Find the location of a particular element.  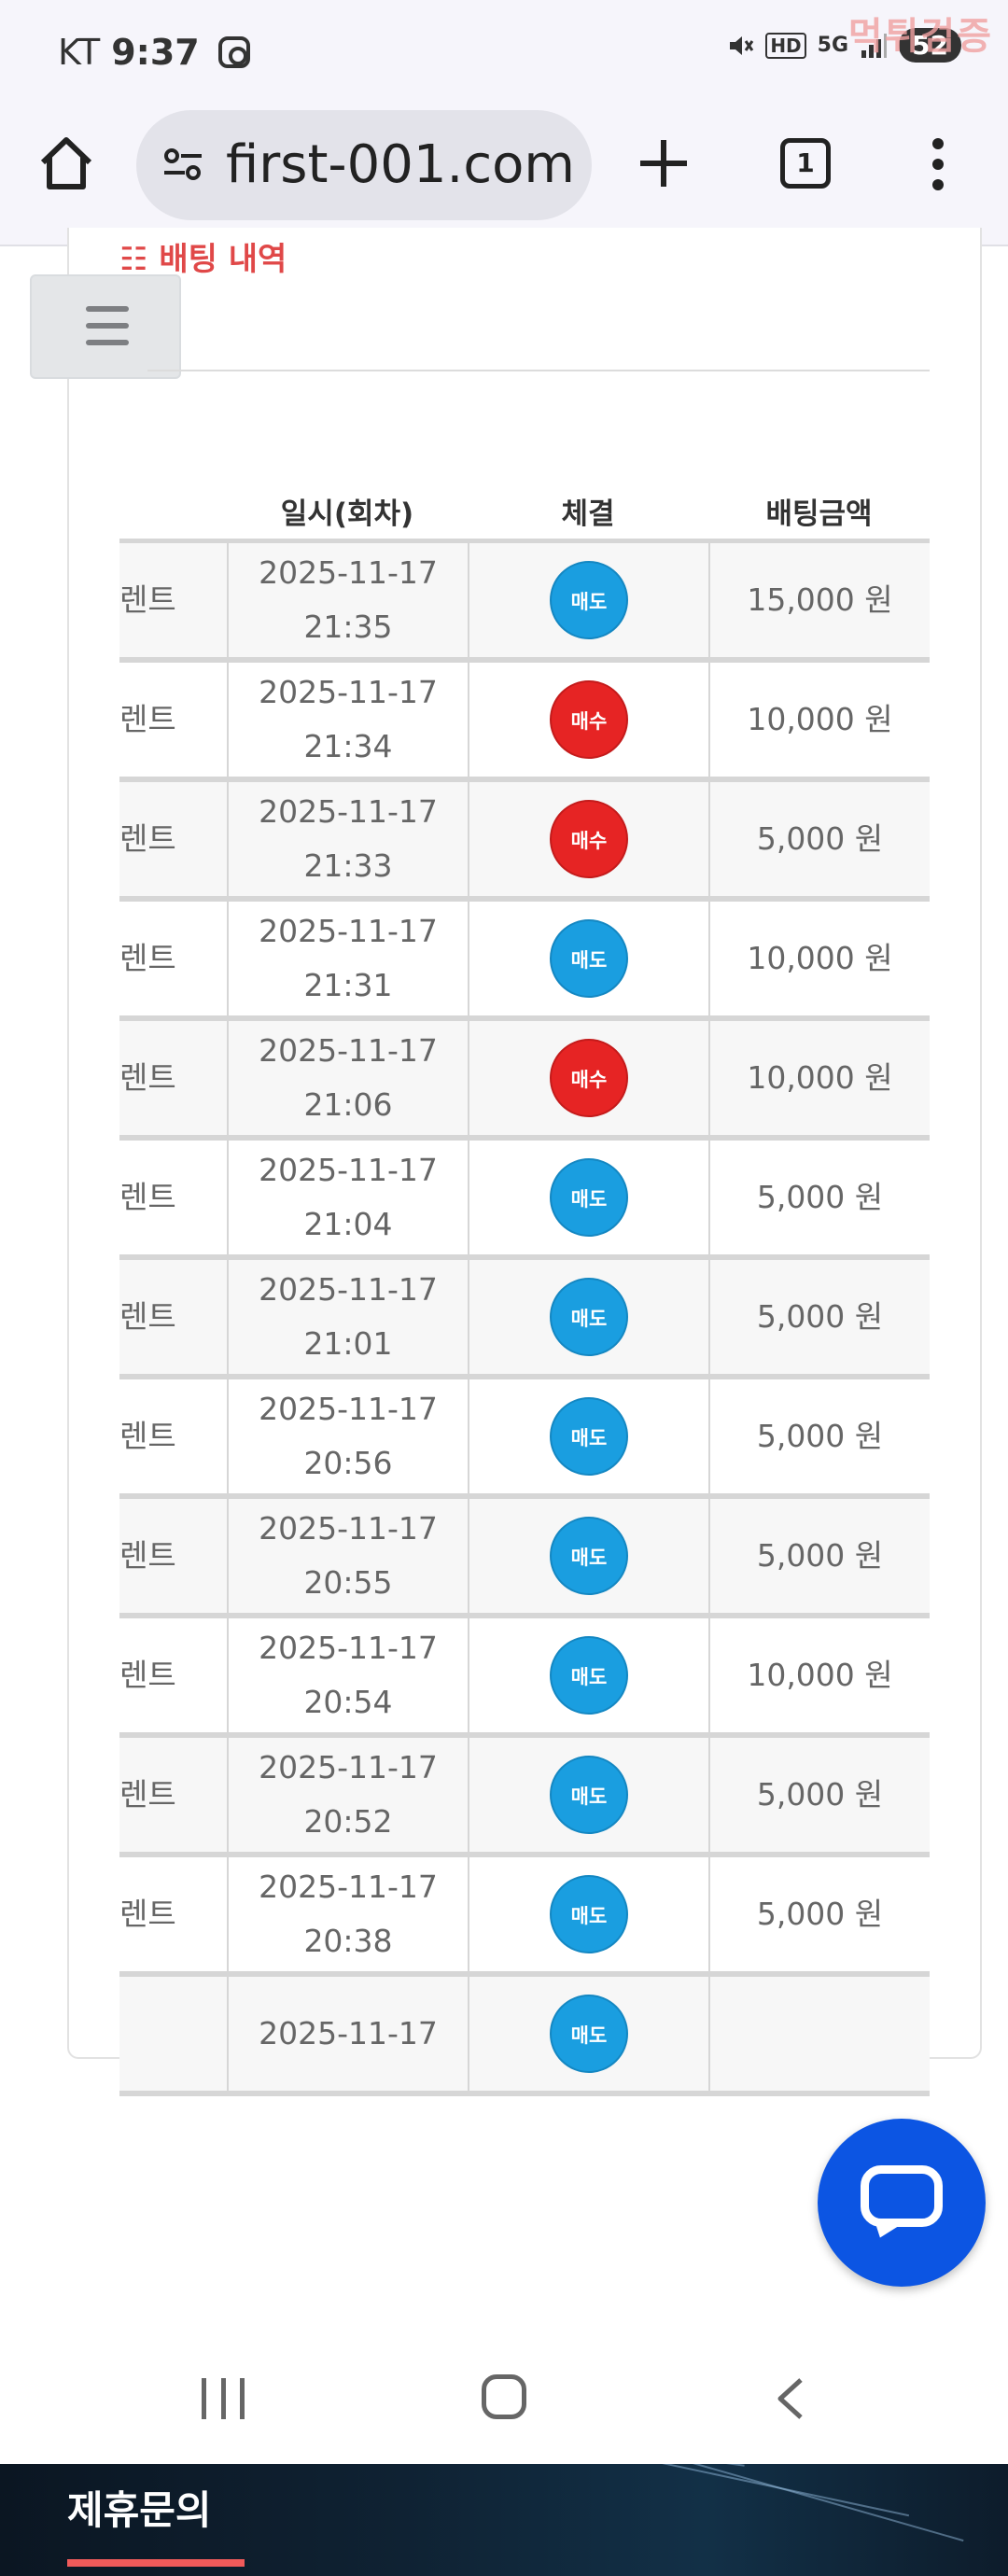

nav-home-icon is located at coordinates (504, 2396).